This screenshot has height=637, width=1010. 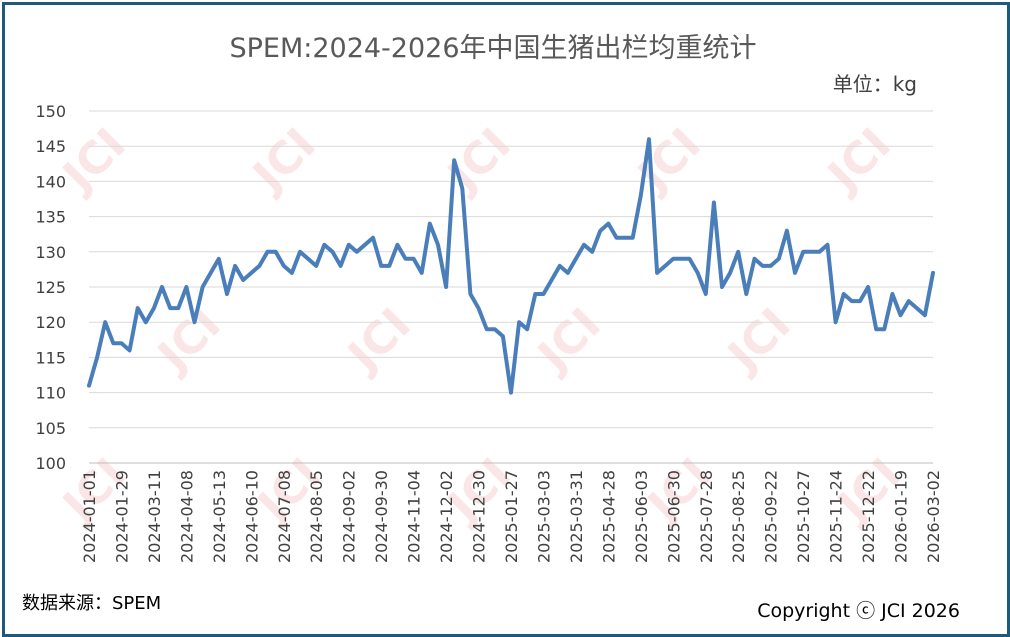 I want to click on y-tick-label: 105, so click(x=50, y=428).